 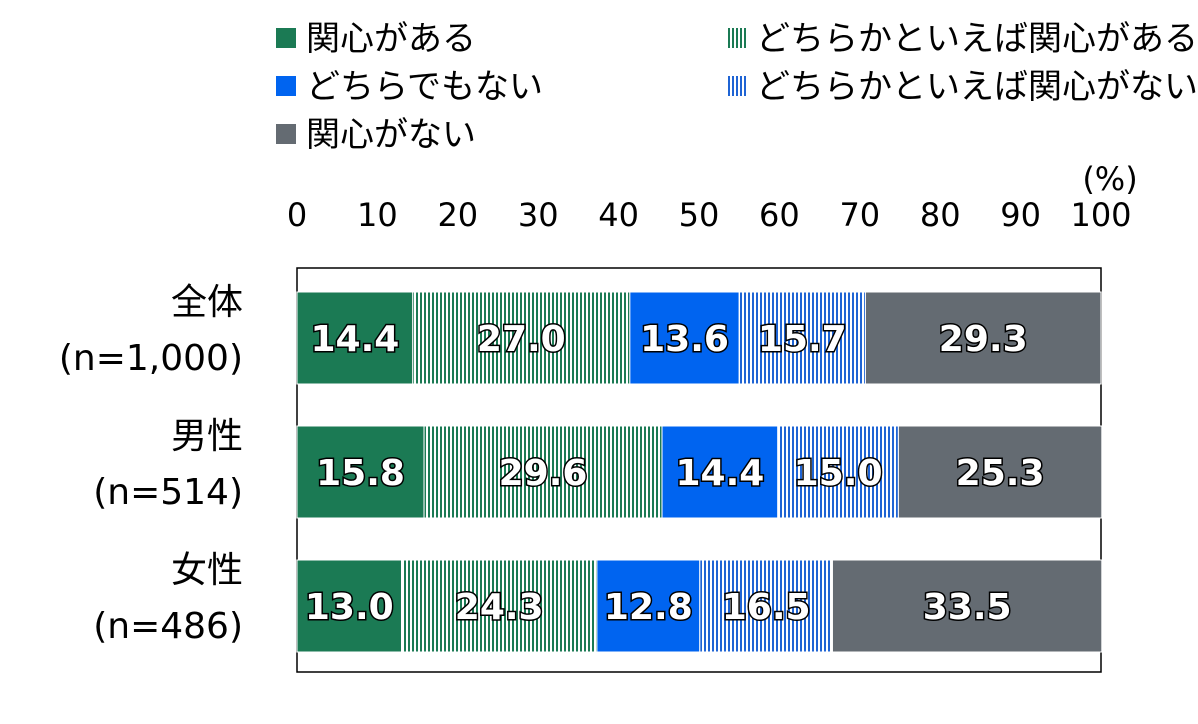 What do you see at coordinates (151, 358) in the screenshot?
I see `category-sample-size: (n=1,000)` at bounding box center [151, 358].